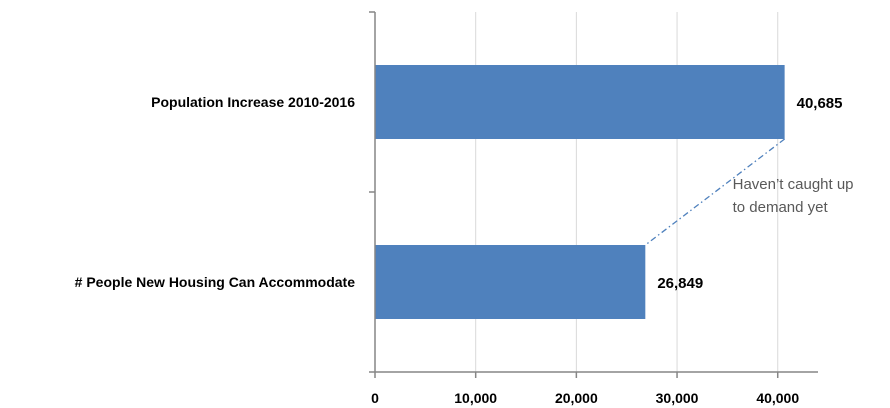 The height and width of the screenshot is (408, 890). I want to click on annotation-text: Haven’t caught up to demand yet, so click(795, 196).